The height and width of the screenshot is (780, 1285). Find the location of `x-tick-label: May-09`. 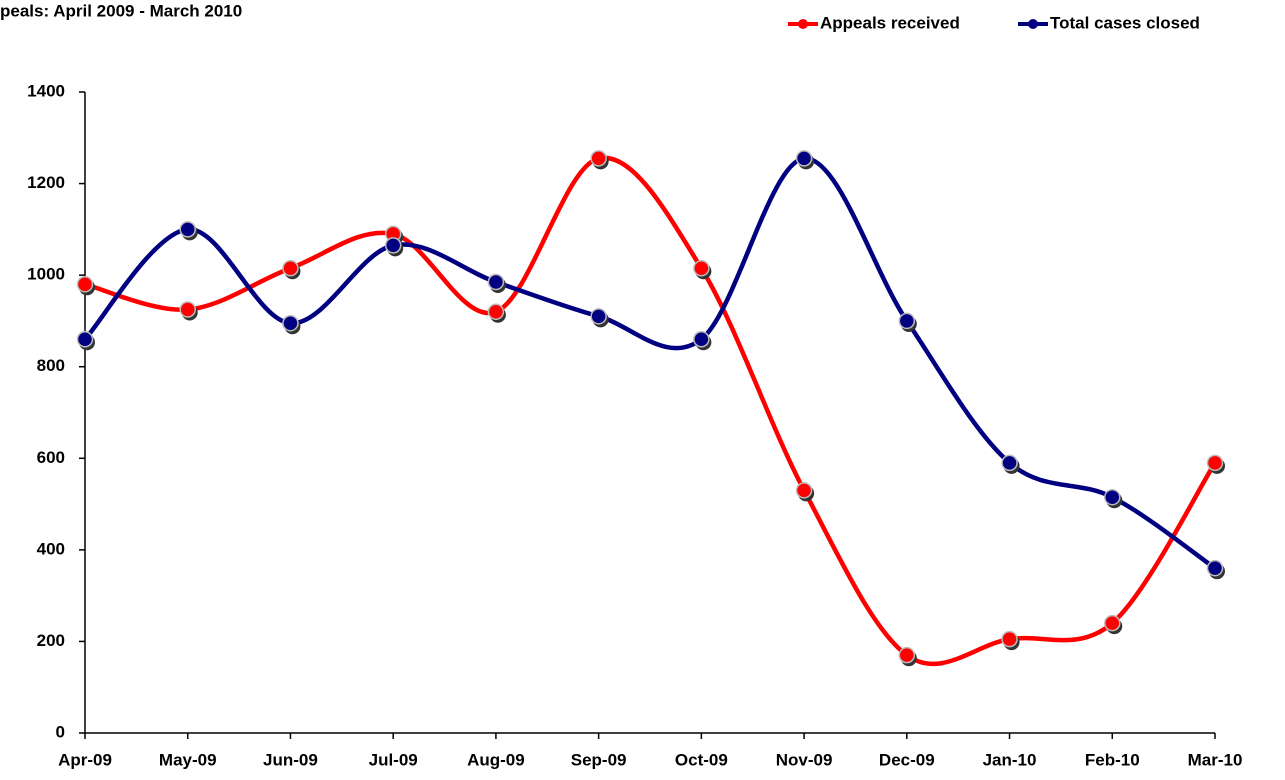

x-tick-label: May-09 is located at coordinates (188, 759).